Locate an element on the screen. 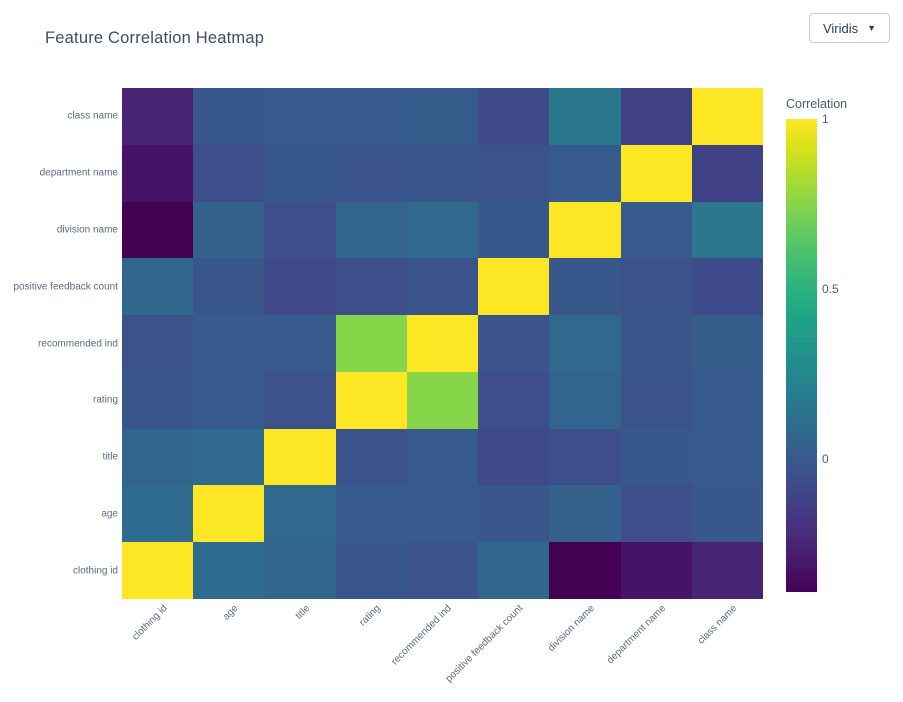 This screenshot has width=903, height=702. x-axis-tick-label: rating is located at coordinates (370, 616).